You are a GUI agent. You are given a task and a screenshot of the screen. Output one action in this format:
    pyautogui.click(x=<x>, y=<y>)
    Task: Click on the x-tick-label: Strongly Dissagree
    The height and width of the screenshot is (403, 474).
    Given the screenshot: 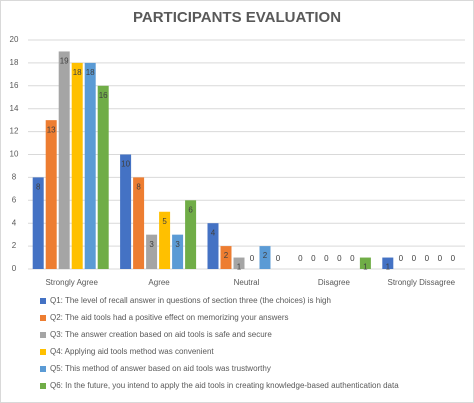 What is the action you would take?
    pyautogui.click(x=422, y=282)
    